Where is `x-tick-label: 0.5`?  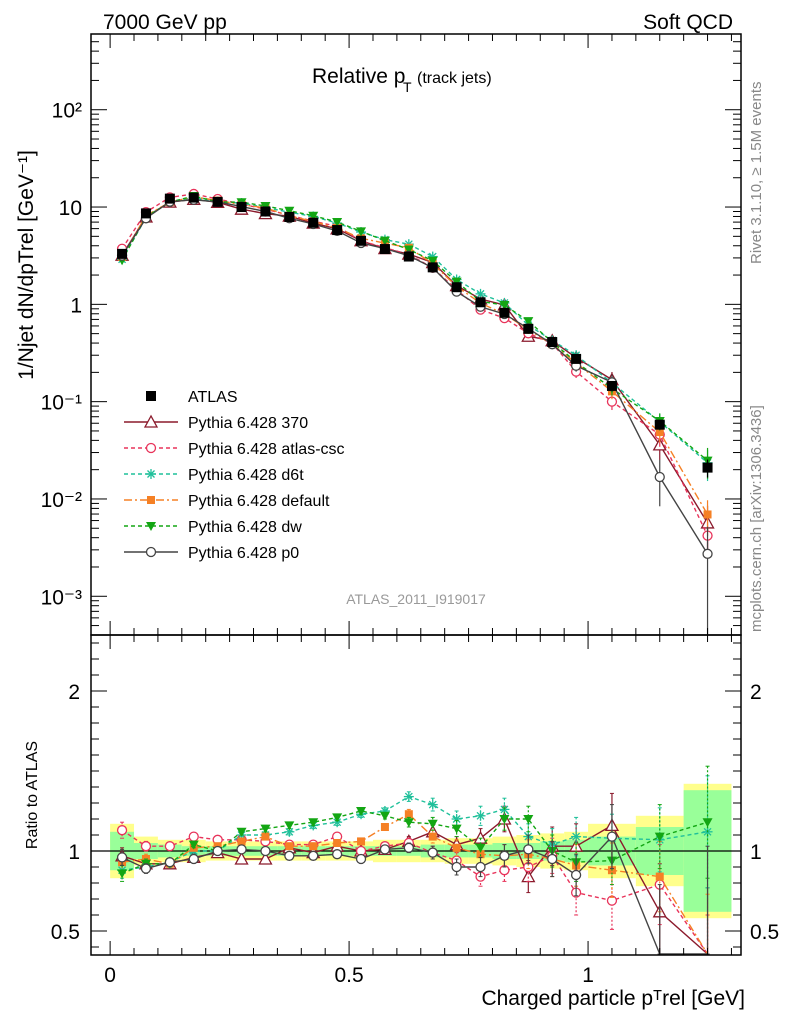 x-tick-label: 0.5 is located at coordinates (348, 975).